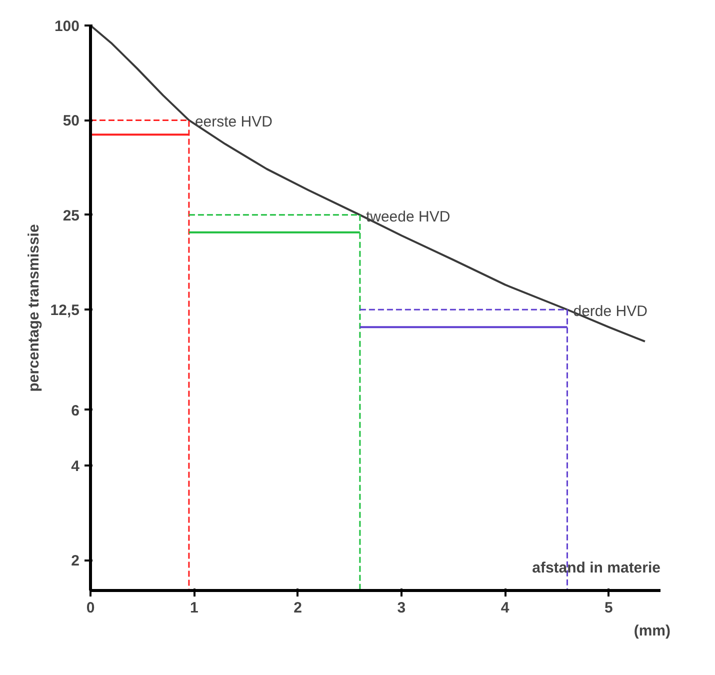 The image size is (715, 675). I want to click on y-tick-label: 2, so click(75, 561).